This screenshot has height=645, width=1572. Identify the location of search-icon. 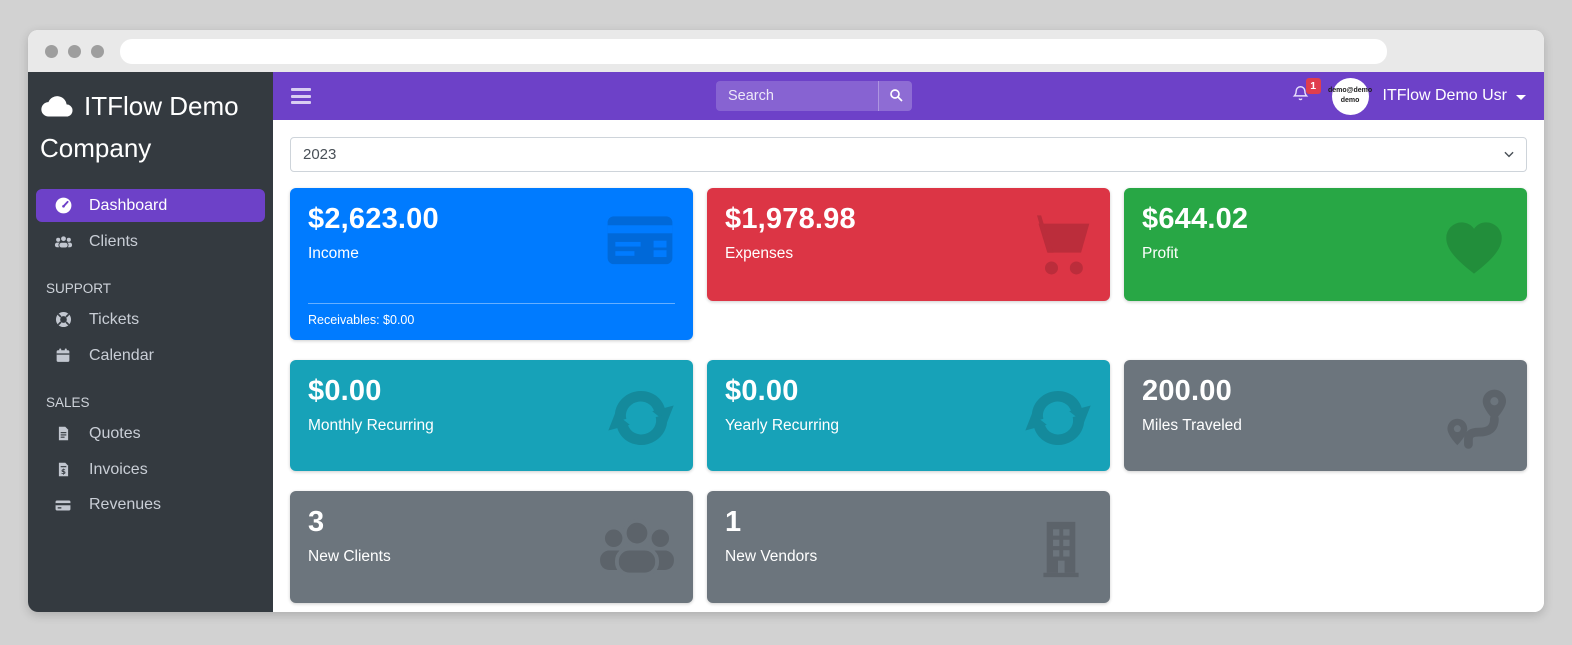
(896, 96).